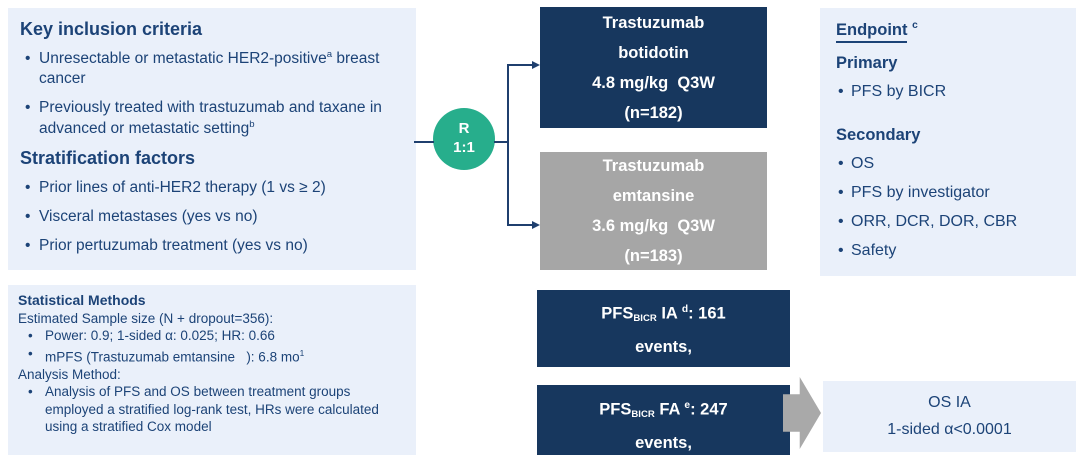 This screenshot has width=1080, height=460. I want to click on pfs-ia-mid: IA, so click(669, 313).